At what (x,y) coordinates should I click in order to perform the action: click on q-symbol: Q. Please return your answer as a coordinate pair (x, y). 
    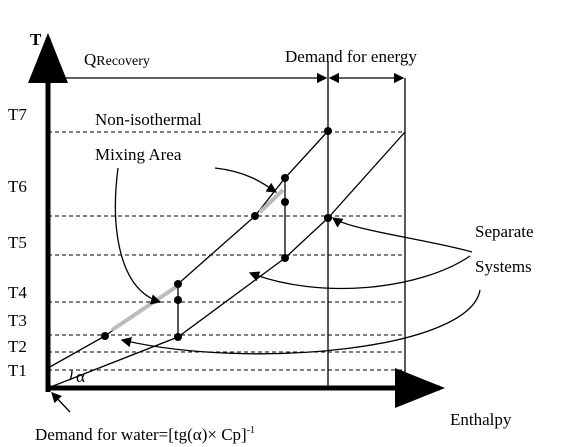
    Looking at the image, I should click on (90, 59).